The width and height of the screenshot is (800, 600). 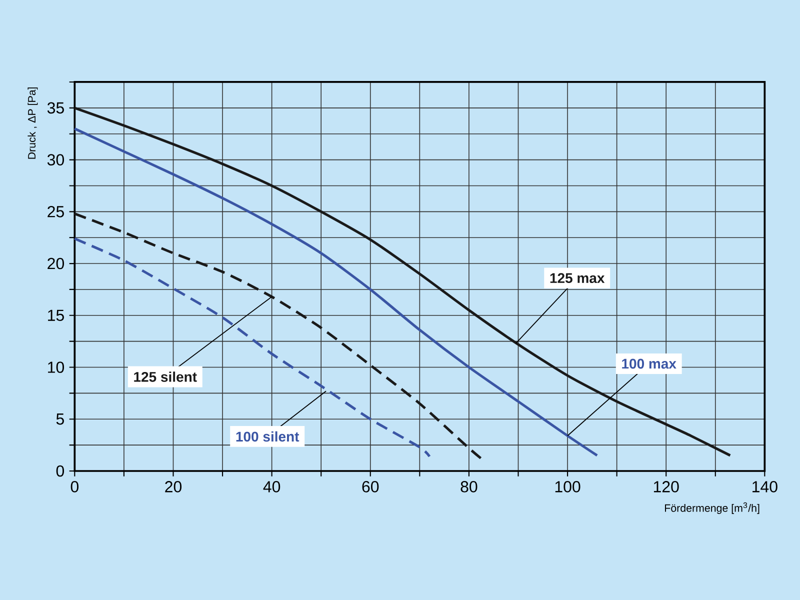 What do you see at coordinates (60, 419) in the screenshot?
I see `y-tick-label: 5` at bounding box center [60, 419].